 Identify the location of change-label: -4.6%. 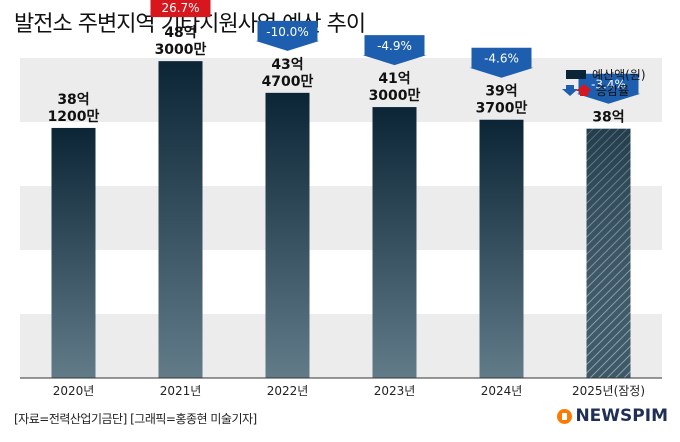
(501, 59).